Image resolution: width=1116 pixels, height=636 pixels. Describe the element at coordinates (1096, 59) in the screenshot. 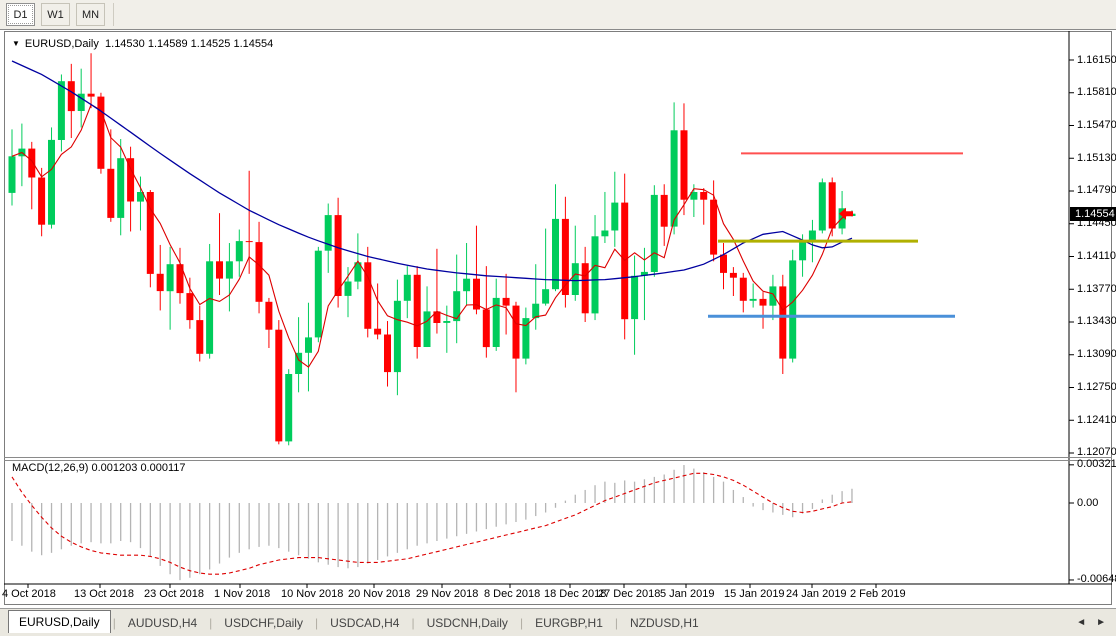

I see `price-axis-tick: 1.16150` at that location.